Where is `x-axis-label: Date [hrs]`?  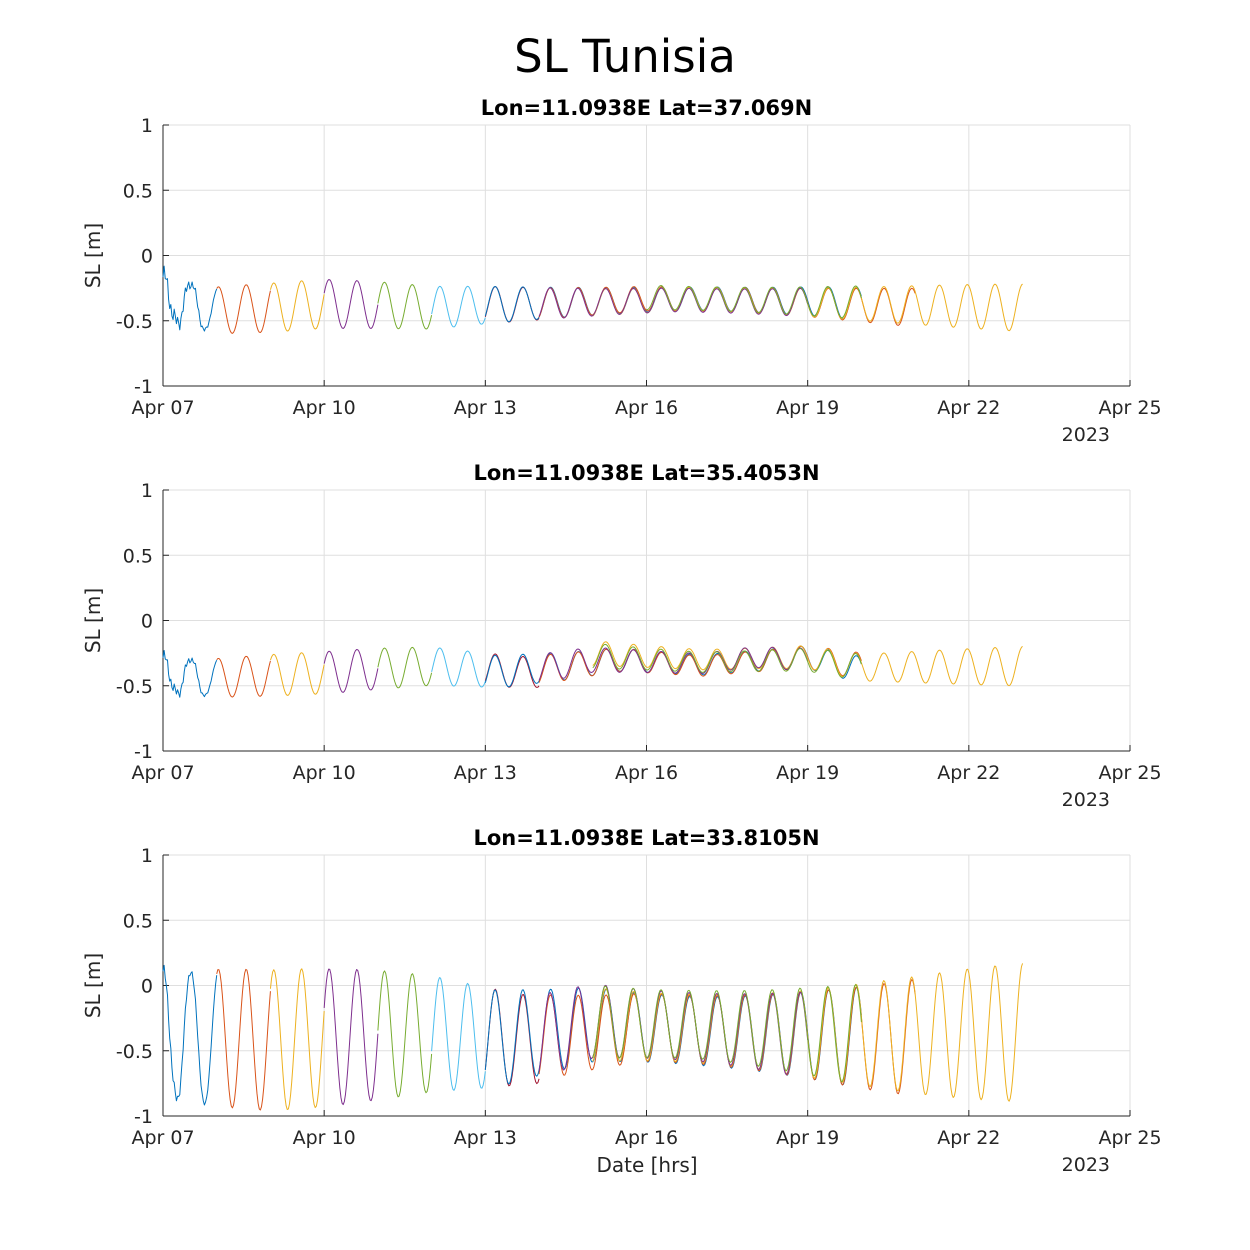
x-axis-label: Date [hrs] is located at coordinates (646, 1165).